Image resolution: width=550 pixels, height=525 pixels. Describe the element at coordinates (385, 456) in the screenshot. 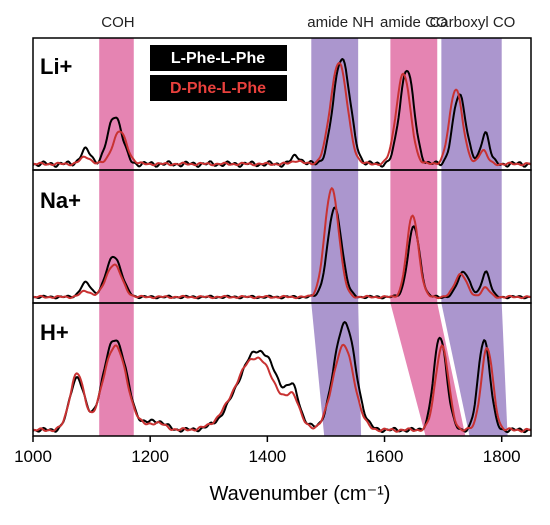

I see `x-tick-label-1600: 1600` at that location.